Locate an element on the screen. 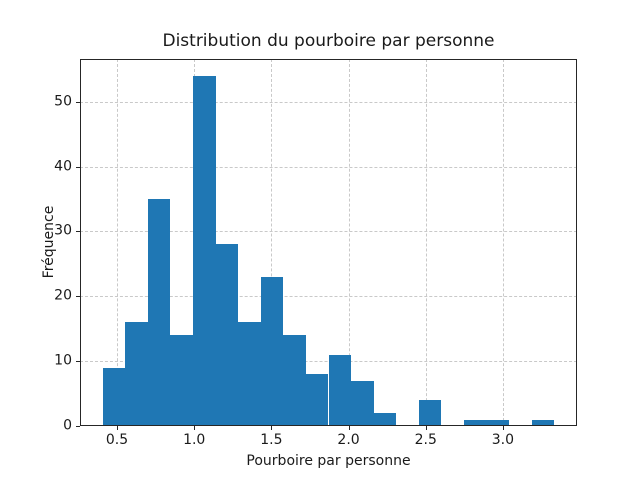 Image resolution: width=640 pixels, height=480 pixels. x-tick-label: 3.0 is located at coordinates (503, 440).